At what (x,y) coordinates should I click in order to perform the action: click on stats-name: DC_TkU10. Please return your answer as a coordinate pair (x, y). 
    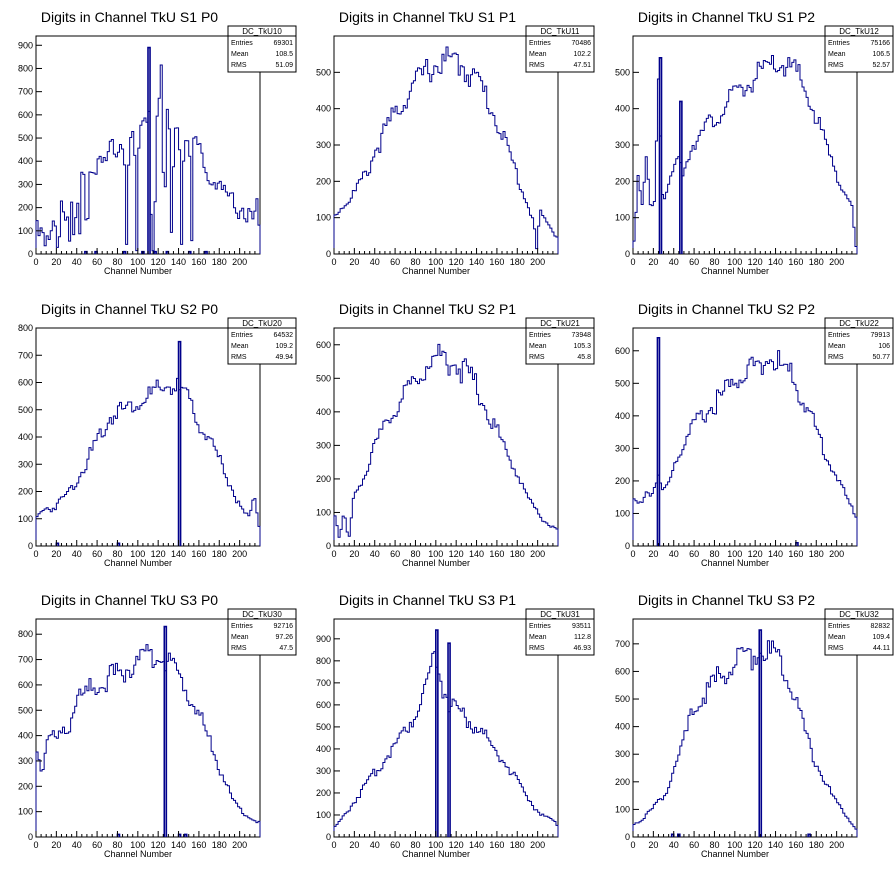
    Looking at the image, I should click on (262, 31).